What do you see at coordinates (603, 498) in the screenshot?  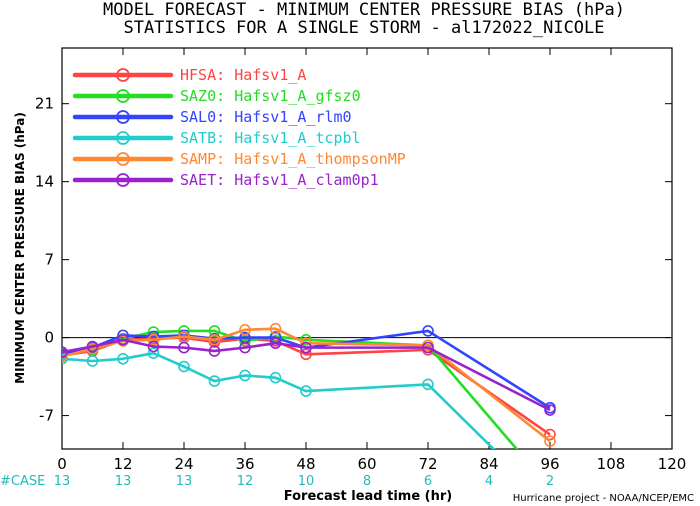 I see `credit-text: Hurricane project - NOAA/NCEP/EMC` at bounding box center [603, 498].